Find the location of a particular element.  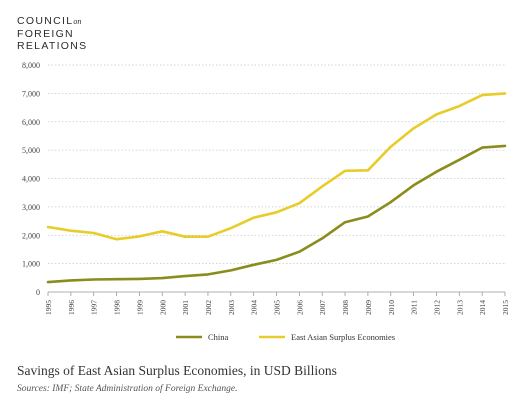

x-tick-label-1998: 1998 is located at coordinates (117, 307).